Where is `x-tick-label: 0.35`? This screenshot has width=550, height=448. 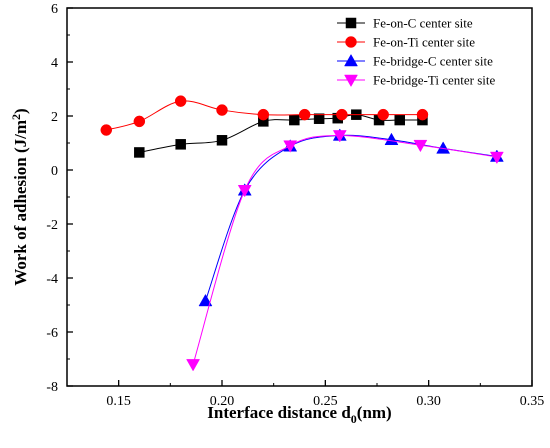
x-tick-label: 0.35 is located at coordinates (532, 401).